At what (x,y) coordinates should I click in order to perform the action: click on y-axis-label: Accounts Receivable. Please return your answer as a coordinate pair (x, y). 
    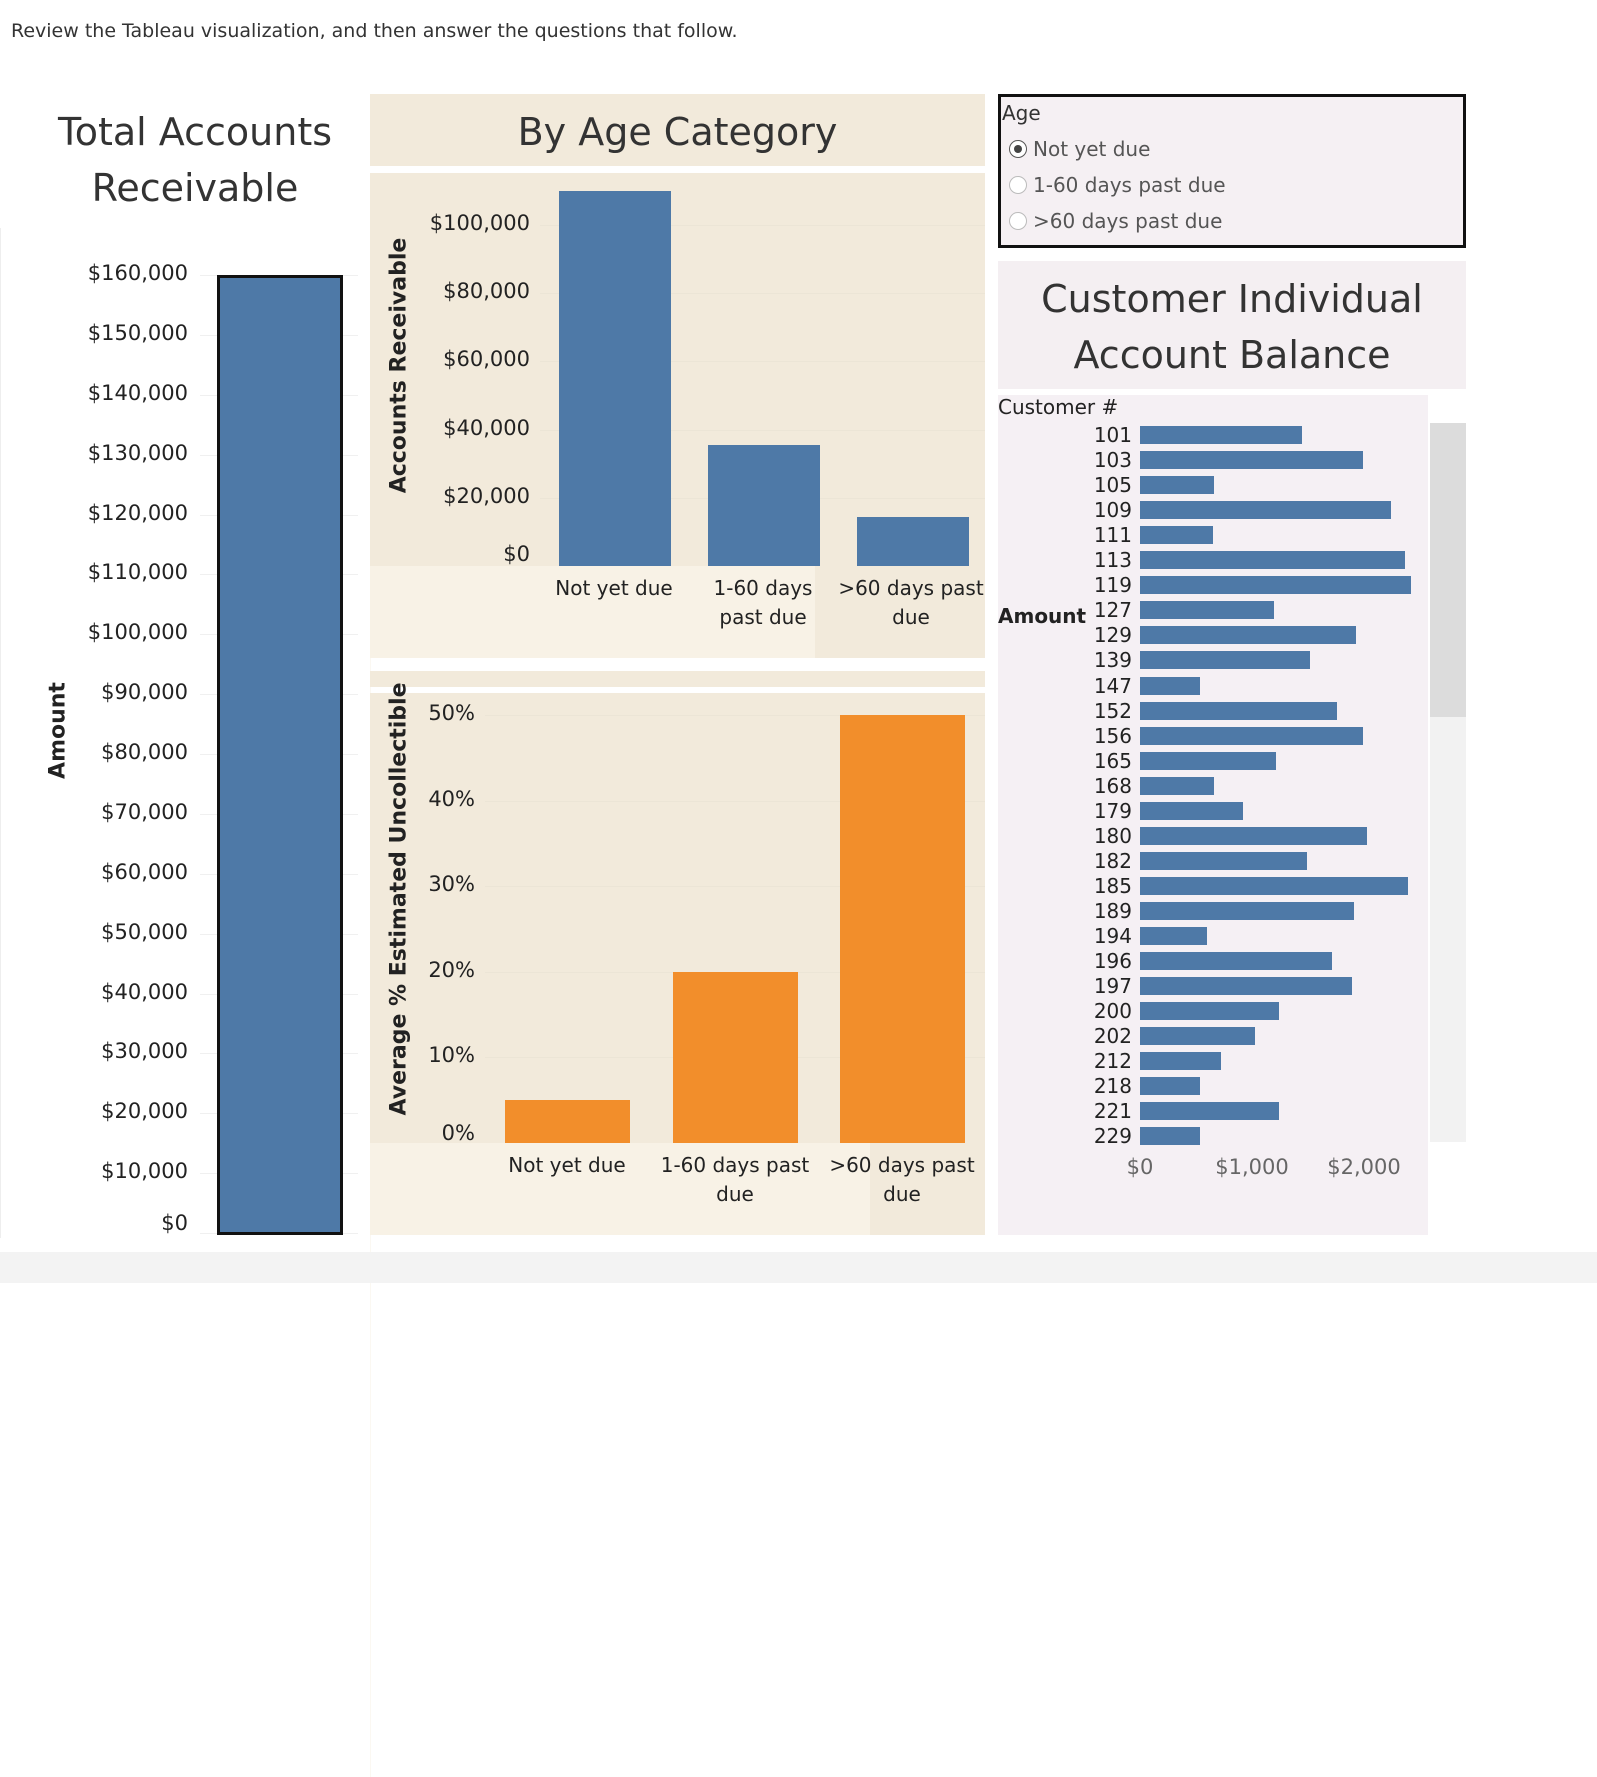
    Looking at the image, I should click on (399, 365).